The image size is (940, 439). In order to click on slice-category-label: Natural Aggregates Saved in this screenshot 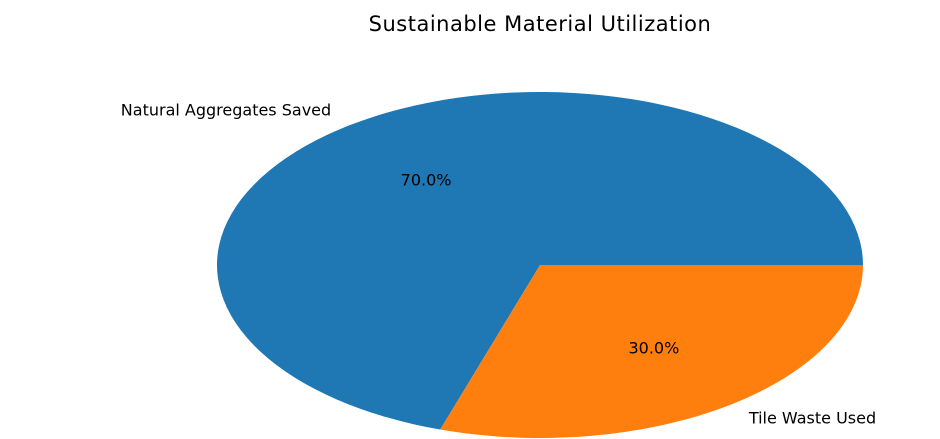, I will do `click(226, 110)`.